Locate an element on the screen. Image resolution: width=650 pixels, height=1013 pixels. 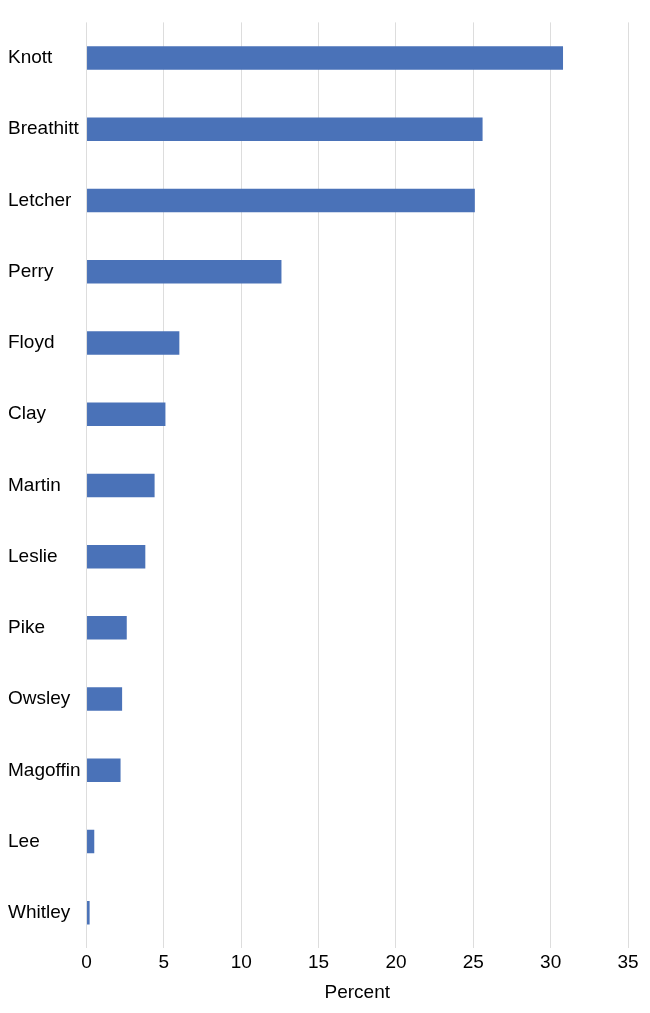
x-tick-label: 5 is located at coordinates (164, 962).